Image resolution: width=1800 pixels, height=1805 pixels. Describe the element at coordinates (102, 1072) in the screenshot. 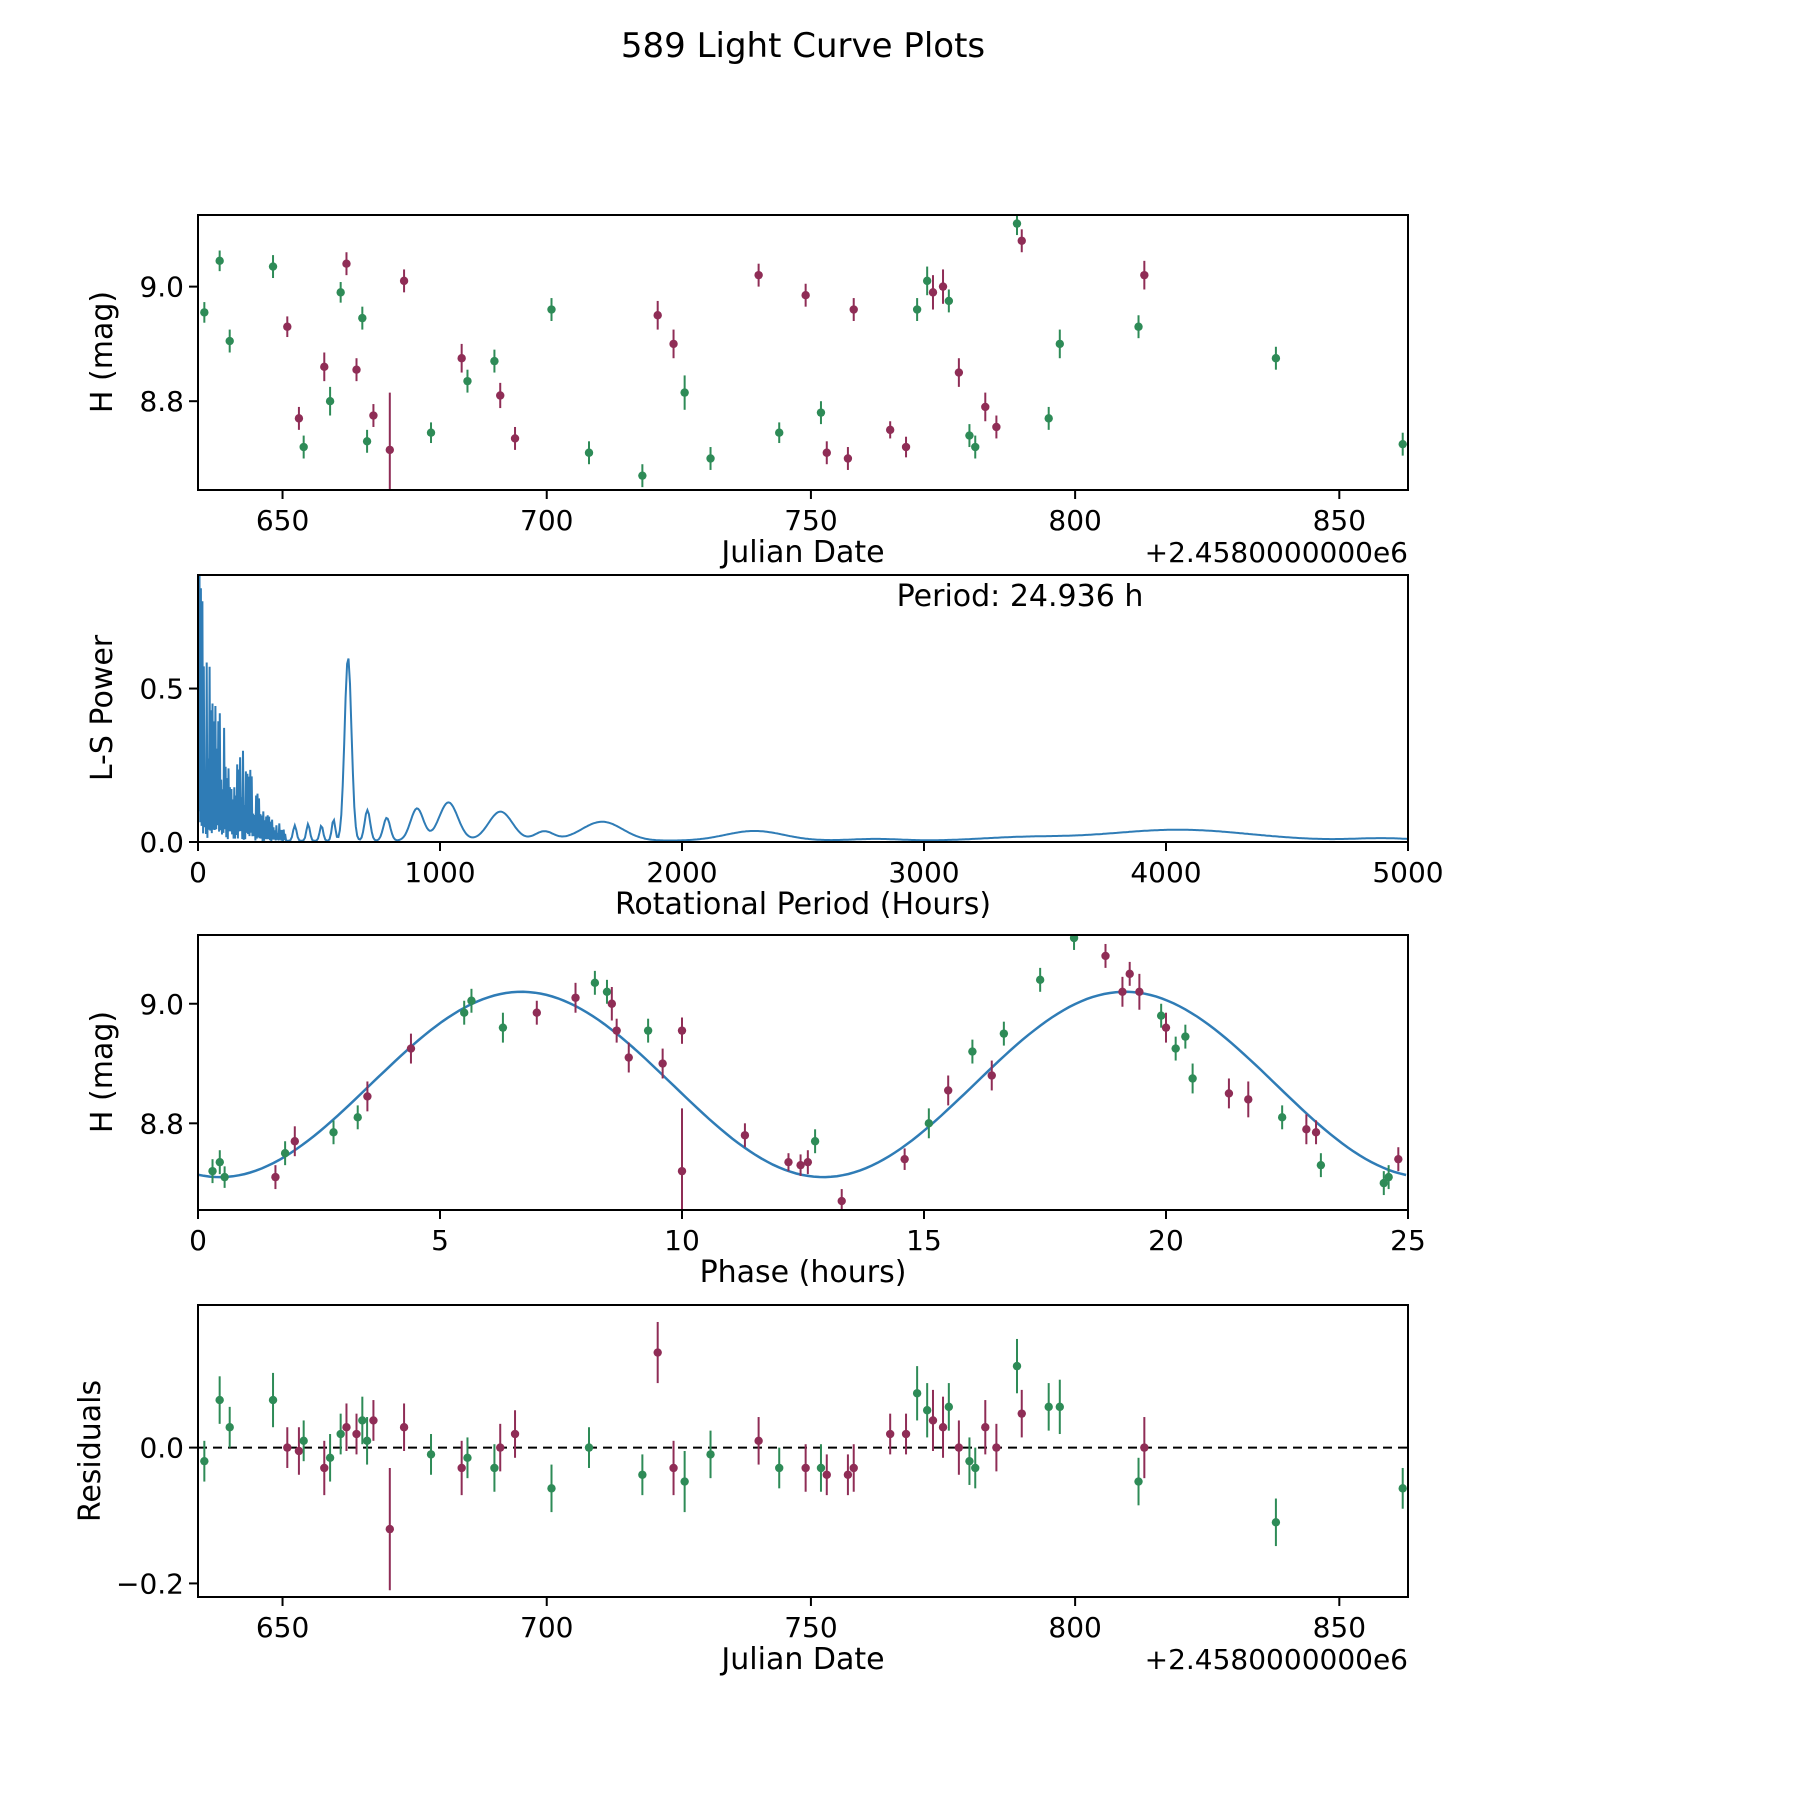

I see `phase-ylabel: H (mag)` at that location.